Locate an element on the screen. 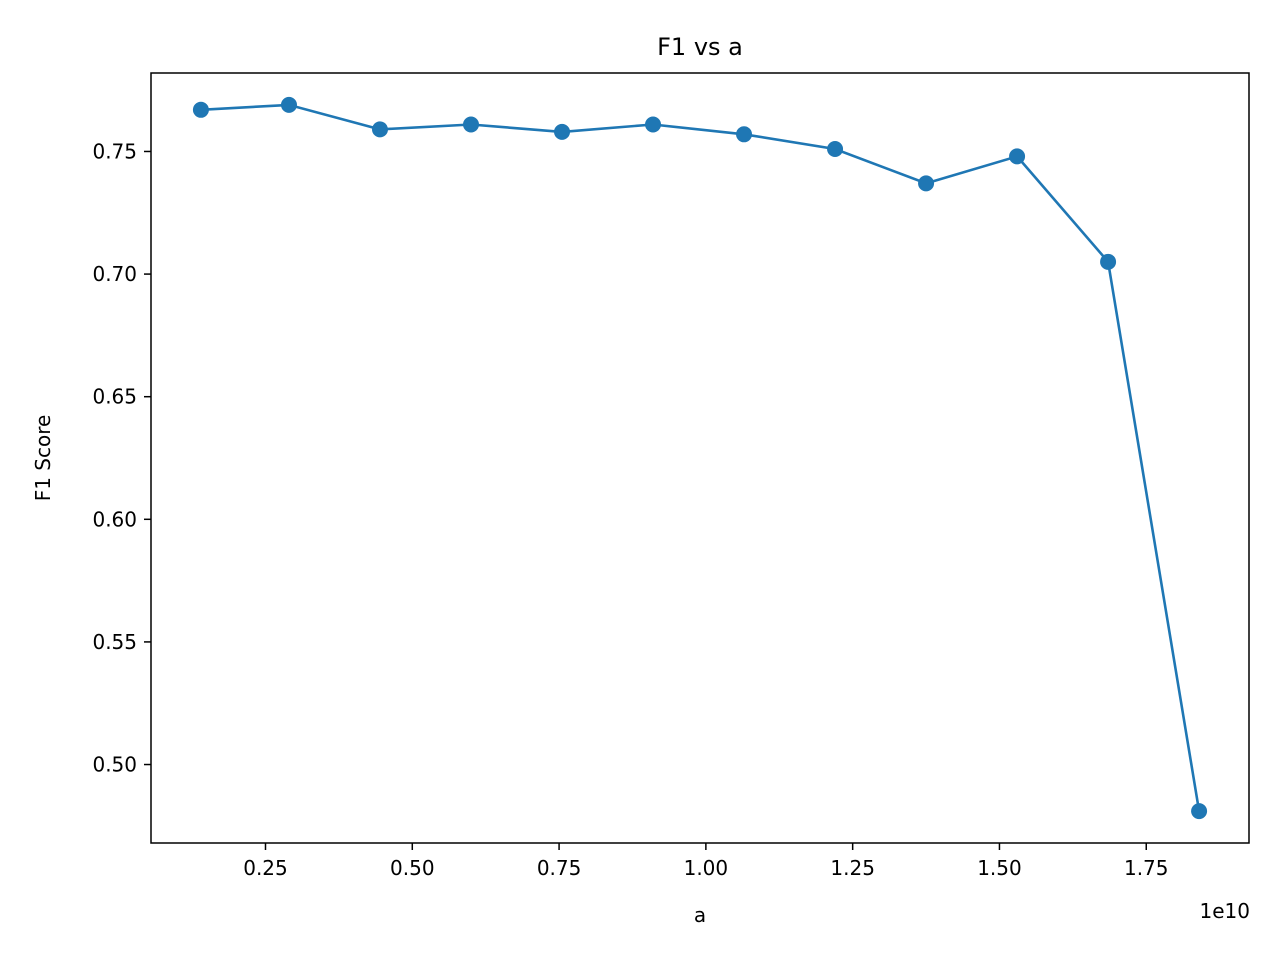 This screenshot has height=960, width=1280. x-offset-label: 1e10 is located at coordinates (1225, 911).